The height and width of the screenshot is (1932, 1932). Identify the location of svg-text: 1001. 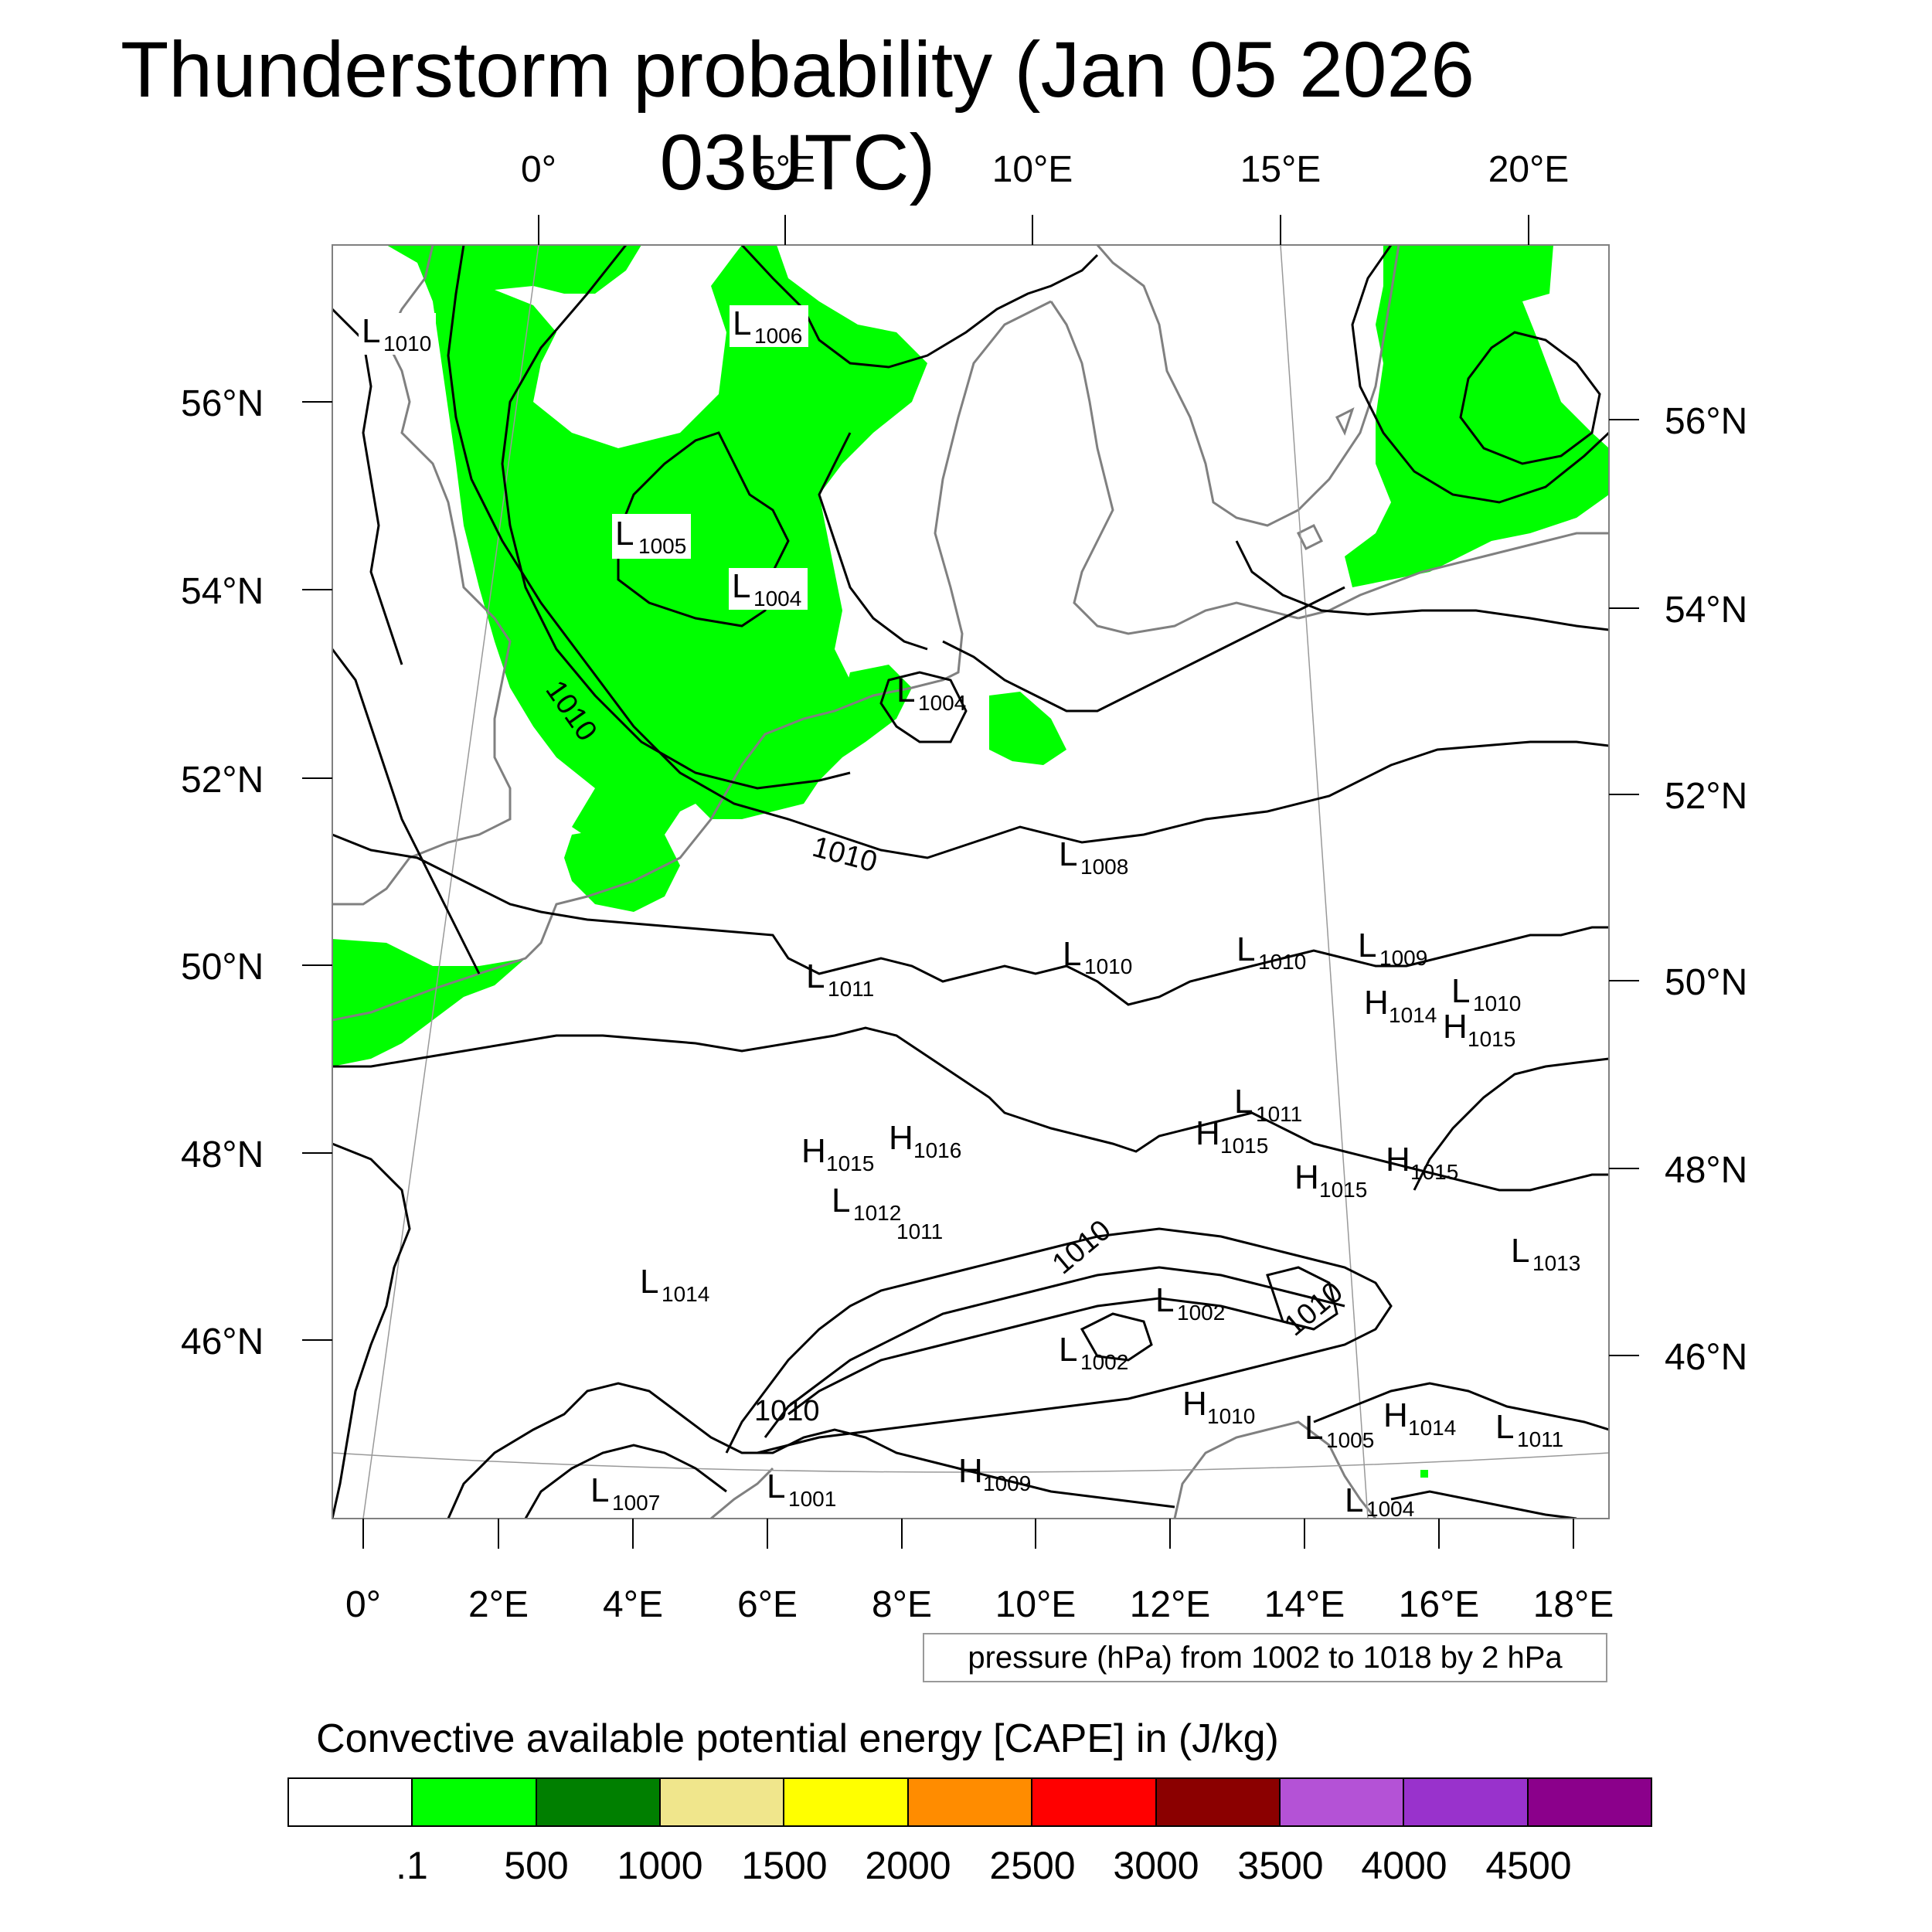
(812, 1499).